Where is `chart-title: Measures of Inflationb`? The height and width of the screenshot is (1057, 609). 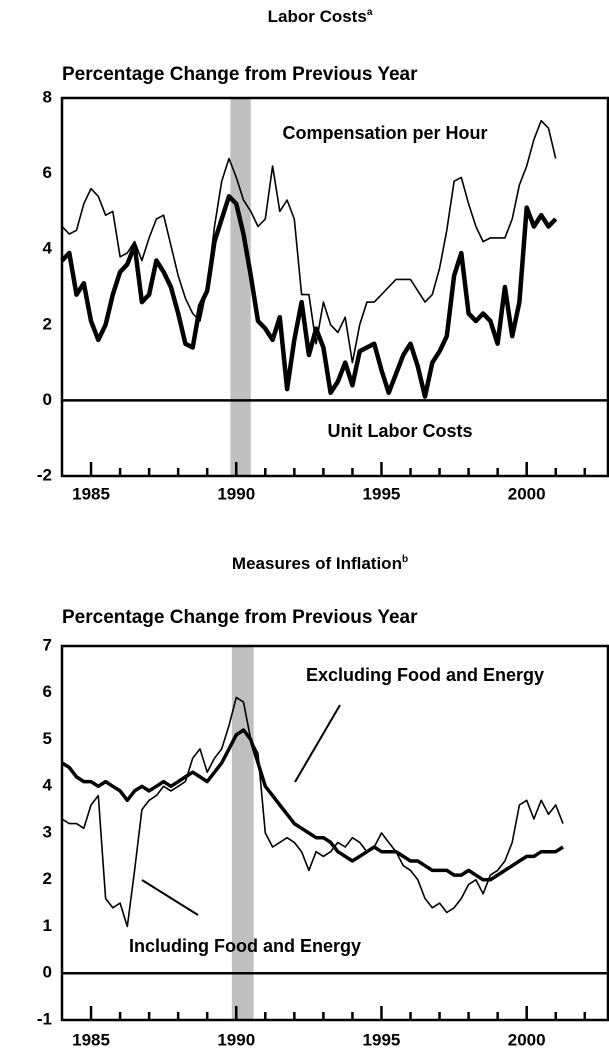
chart-title: Measures of Inflationb is located at coordinates (320, 564).